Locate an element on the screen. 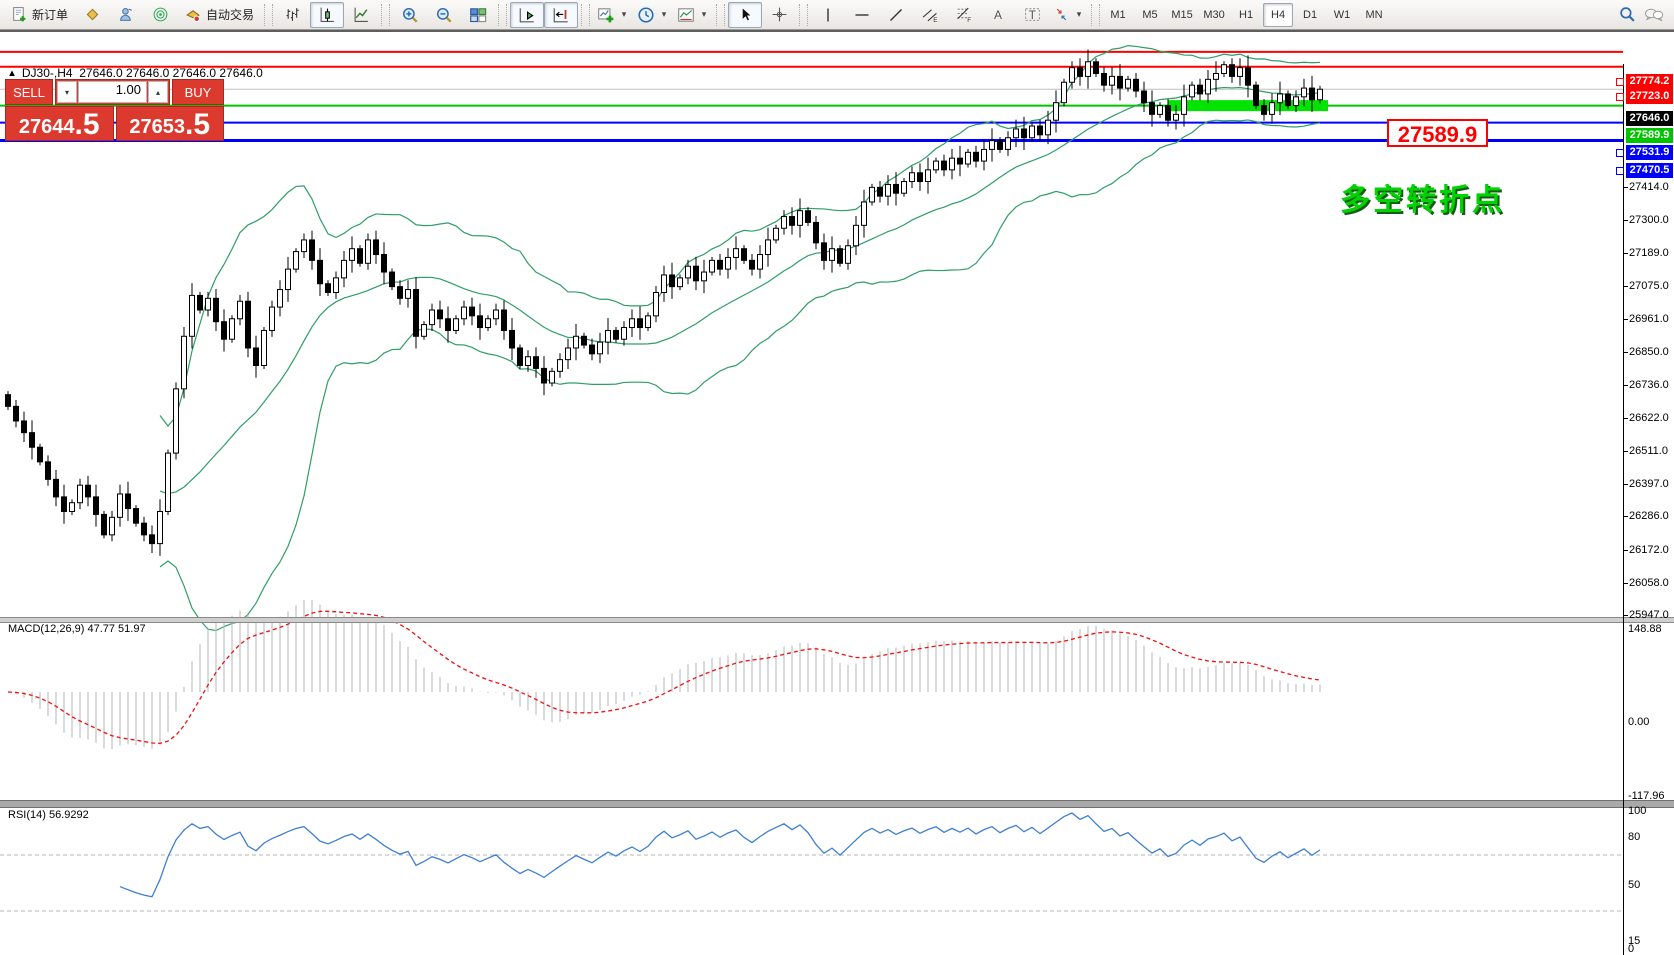 The width and height of the screenshot is (1674, 955). periods-button: ▾ is located at coordinates (653, 15).